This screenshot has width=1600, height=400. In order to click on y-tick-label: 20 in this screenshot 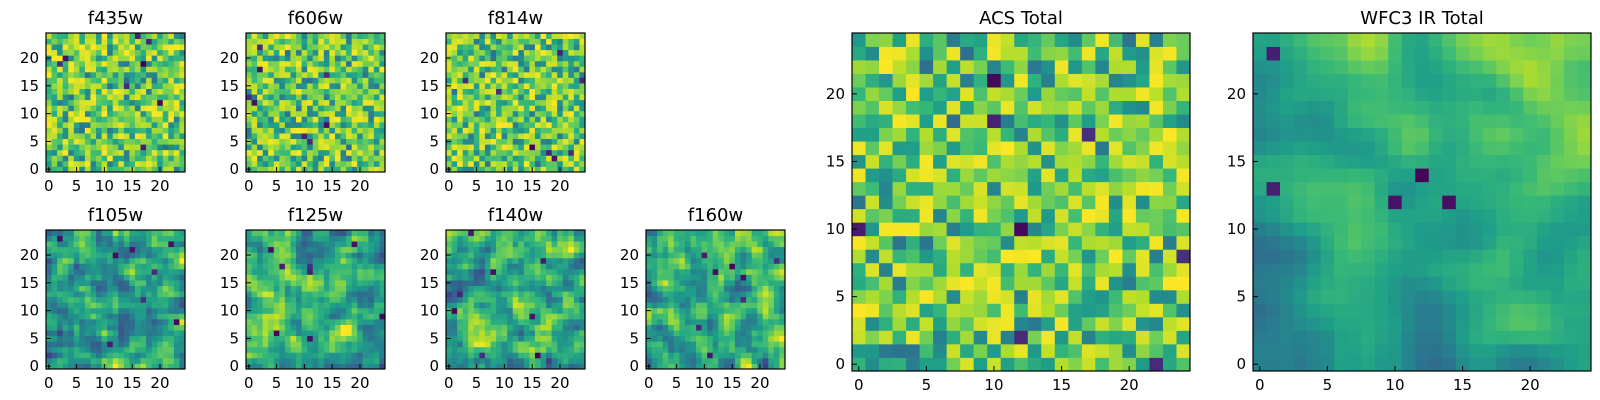, I will do `click(29, 58)`.